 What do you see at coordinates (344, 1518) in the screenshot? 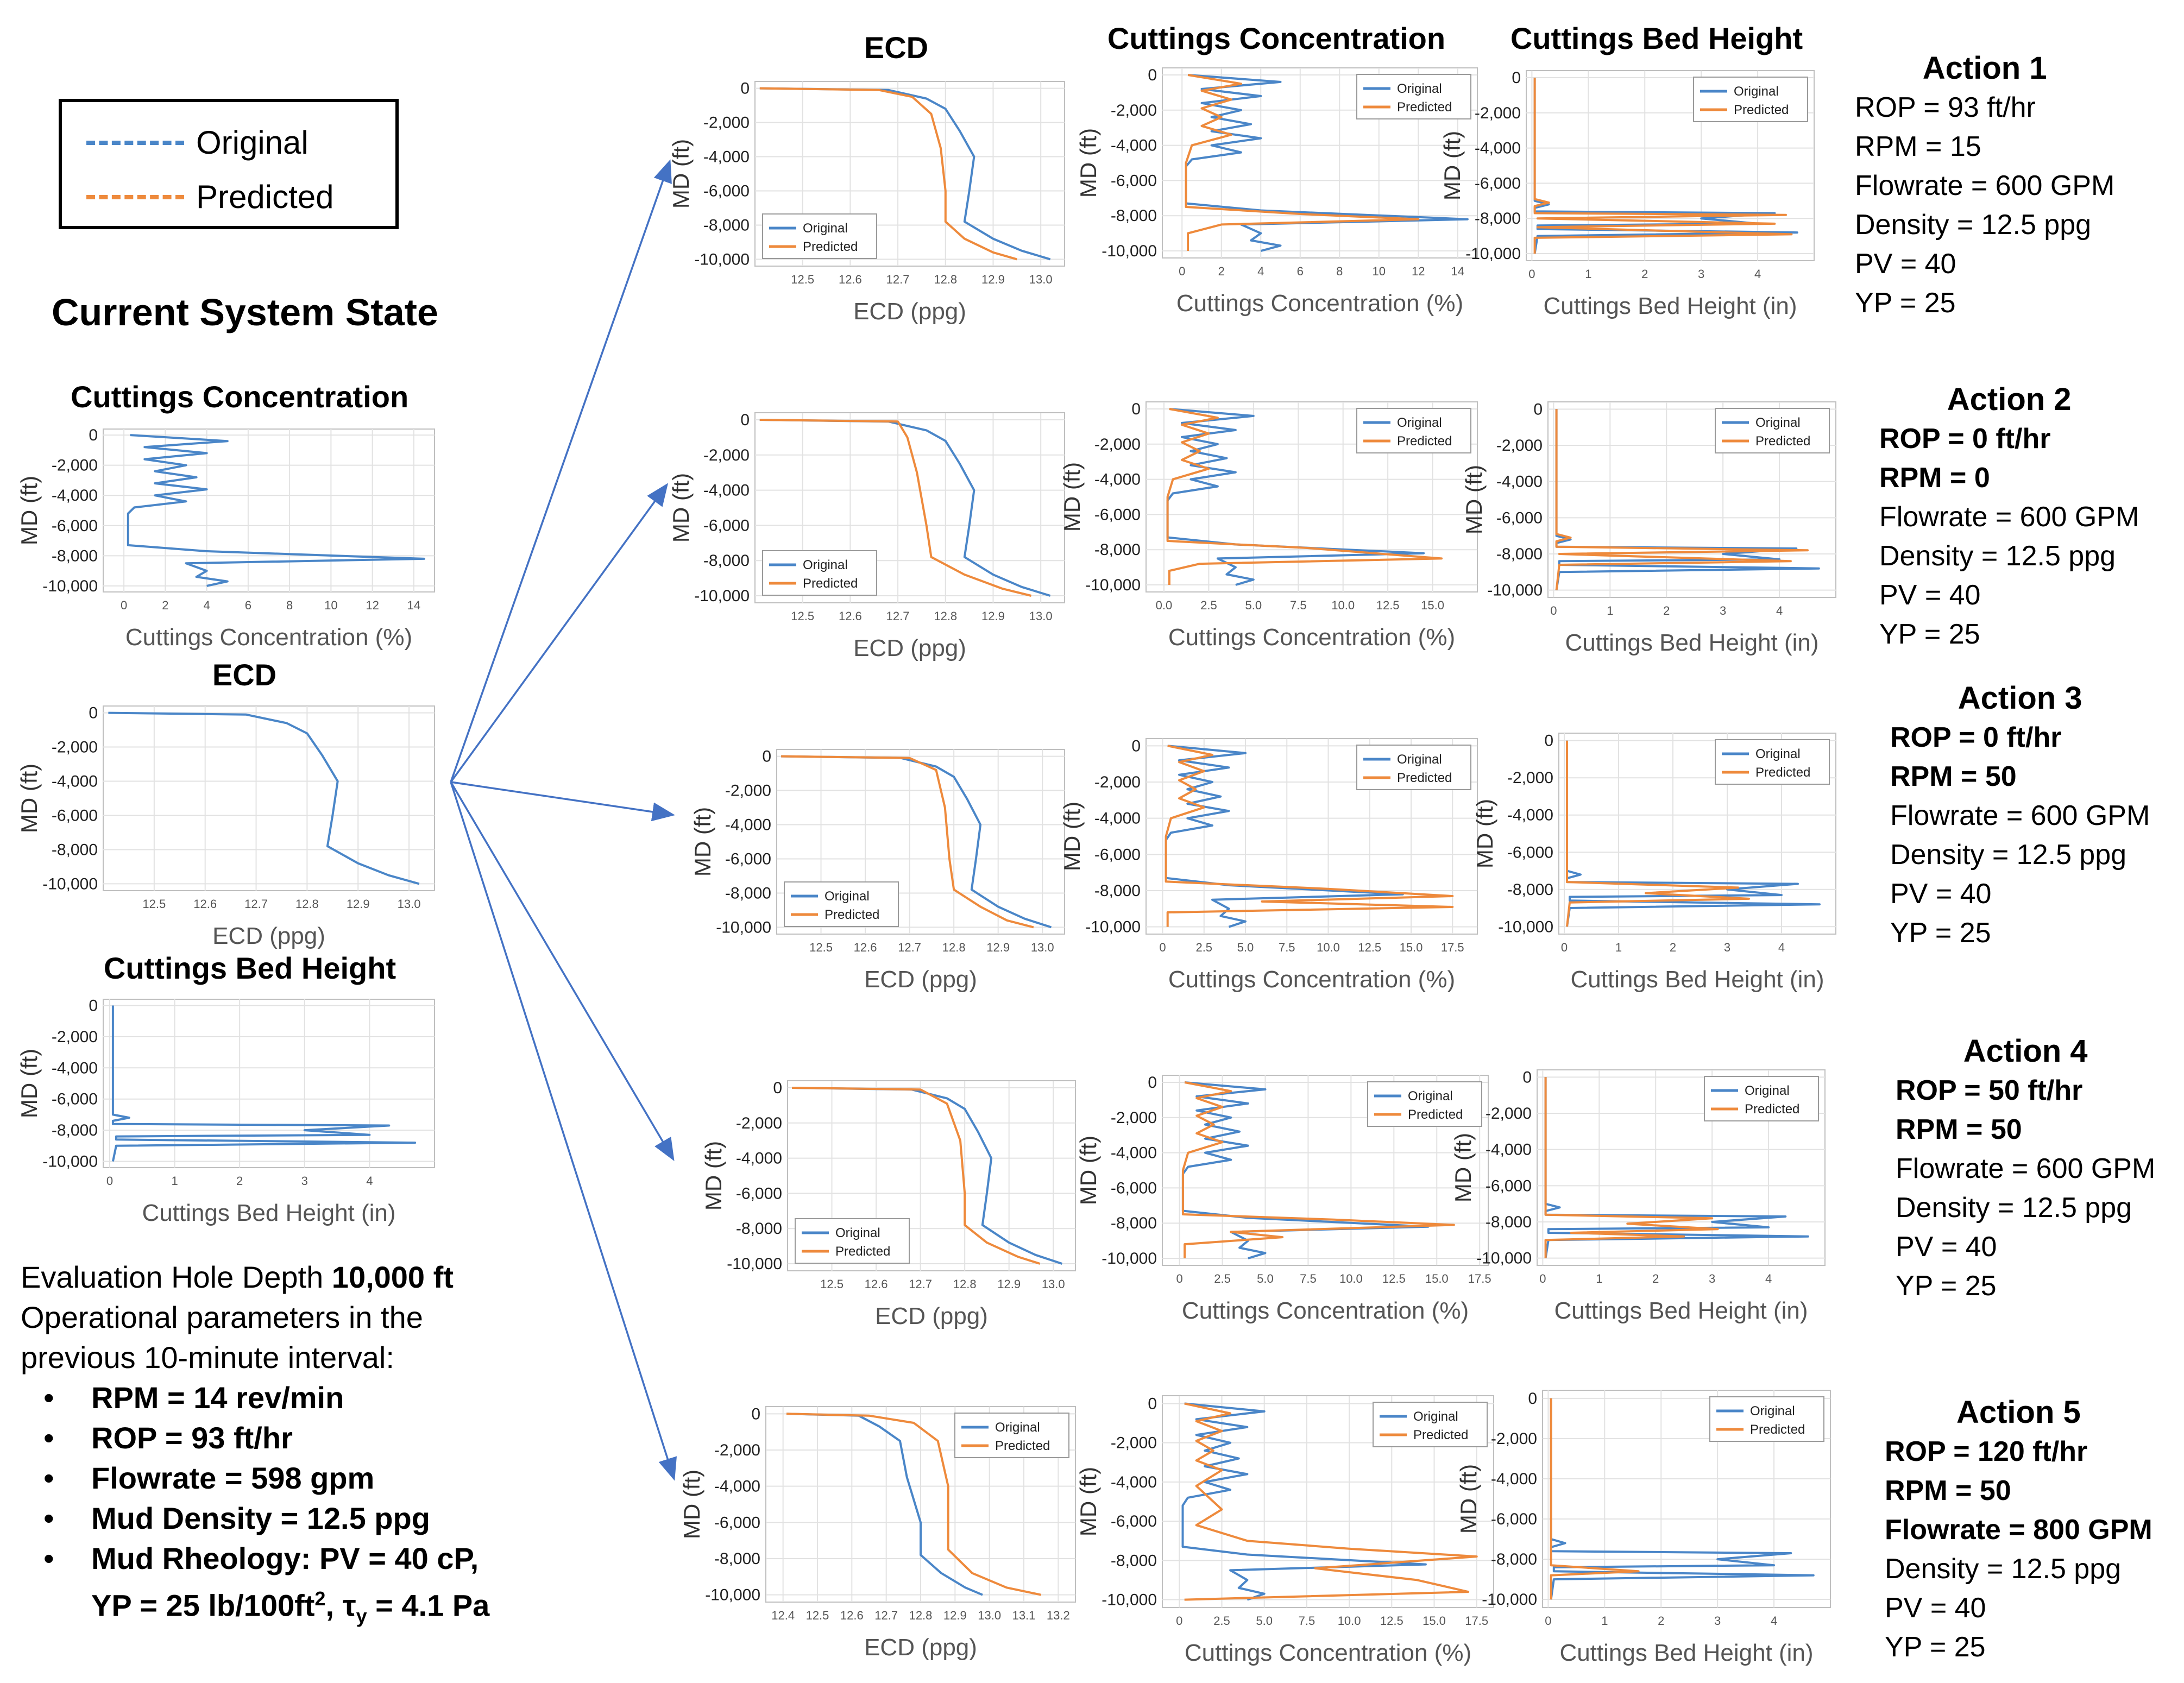
I see `evaluation-param-density: Mud Density = 12.5 ppg` at bounding box center [344, 1518].